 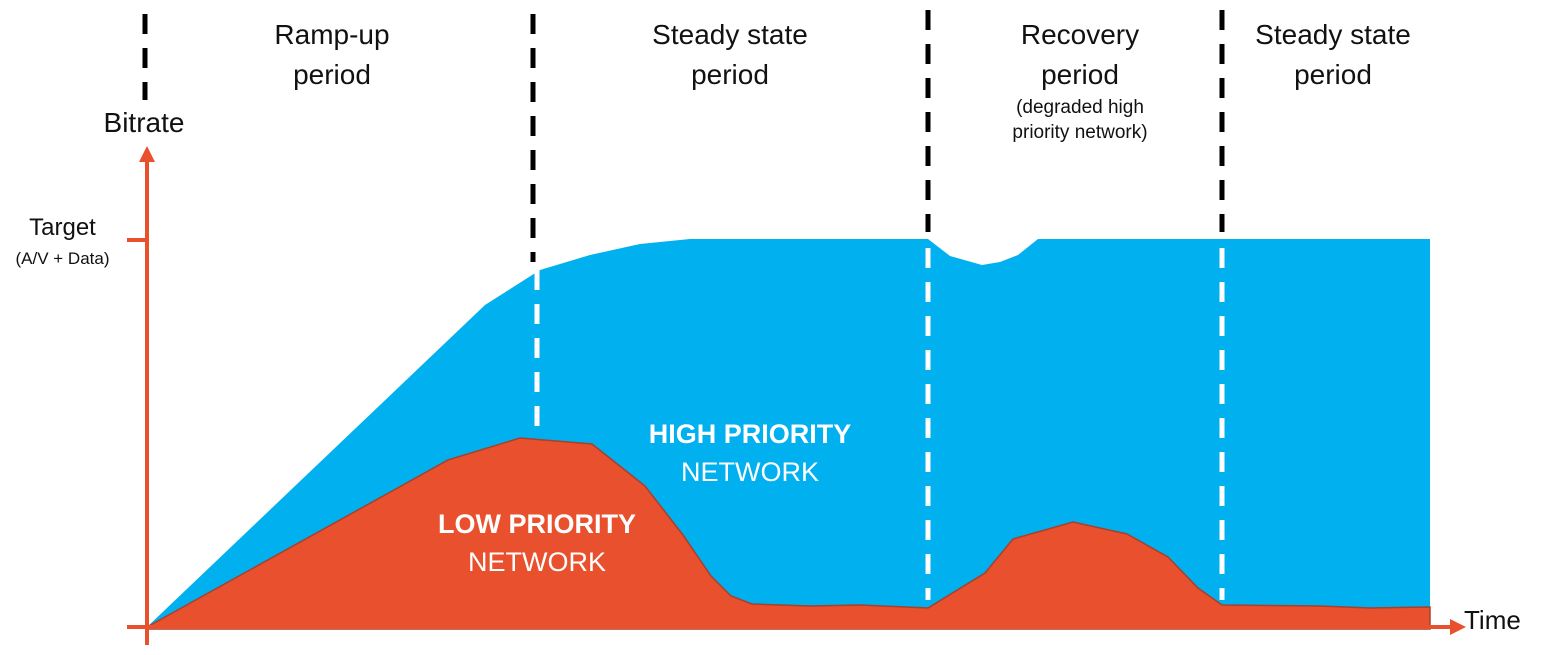 What do you see at coordinates (730, 55) in the screenshot?
I see `period-label-steady-1: Steady state period` at bounding box center [730, 55].